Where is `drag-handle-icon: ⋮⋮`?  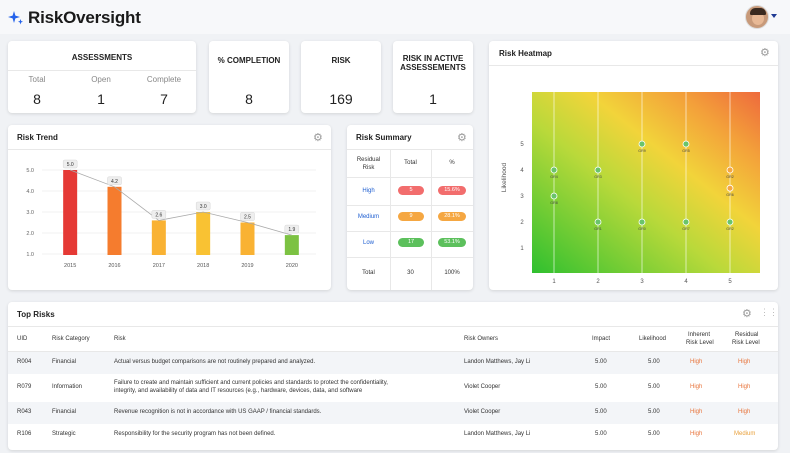
drag-handle-icon: ⋮⋮ is located at coordinates (769, 312).